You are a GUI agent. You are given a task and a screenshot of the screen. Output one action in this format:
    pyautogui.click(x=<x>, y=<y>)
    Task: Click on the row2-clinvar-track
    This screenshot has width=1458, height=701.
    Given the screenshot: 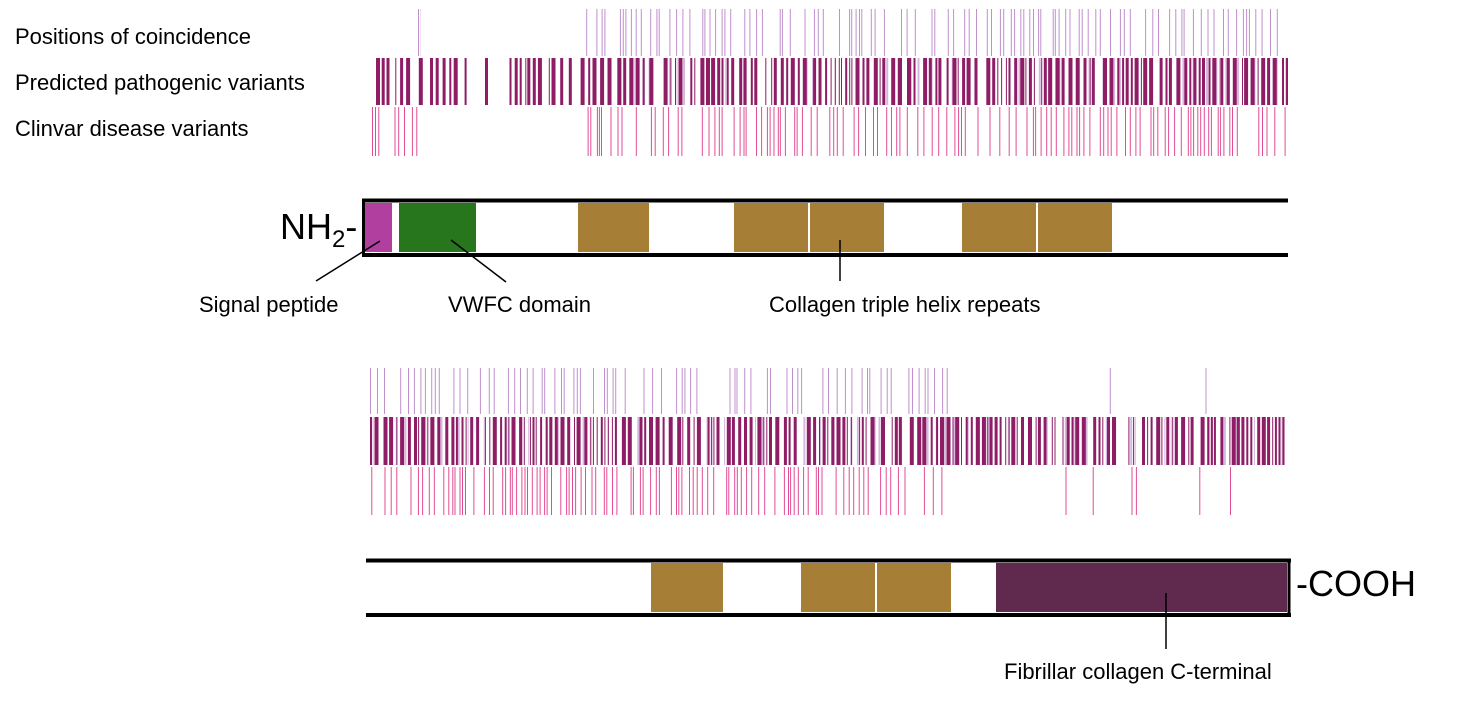 What is the action you would take?
    pyautogui.click(x=801, y=491)
    